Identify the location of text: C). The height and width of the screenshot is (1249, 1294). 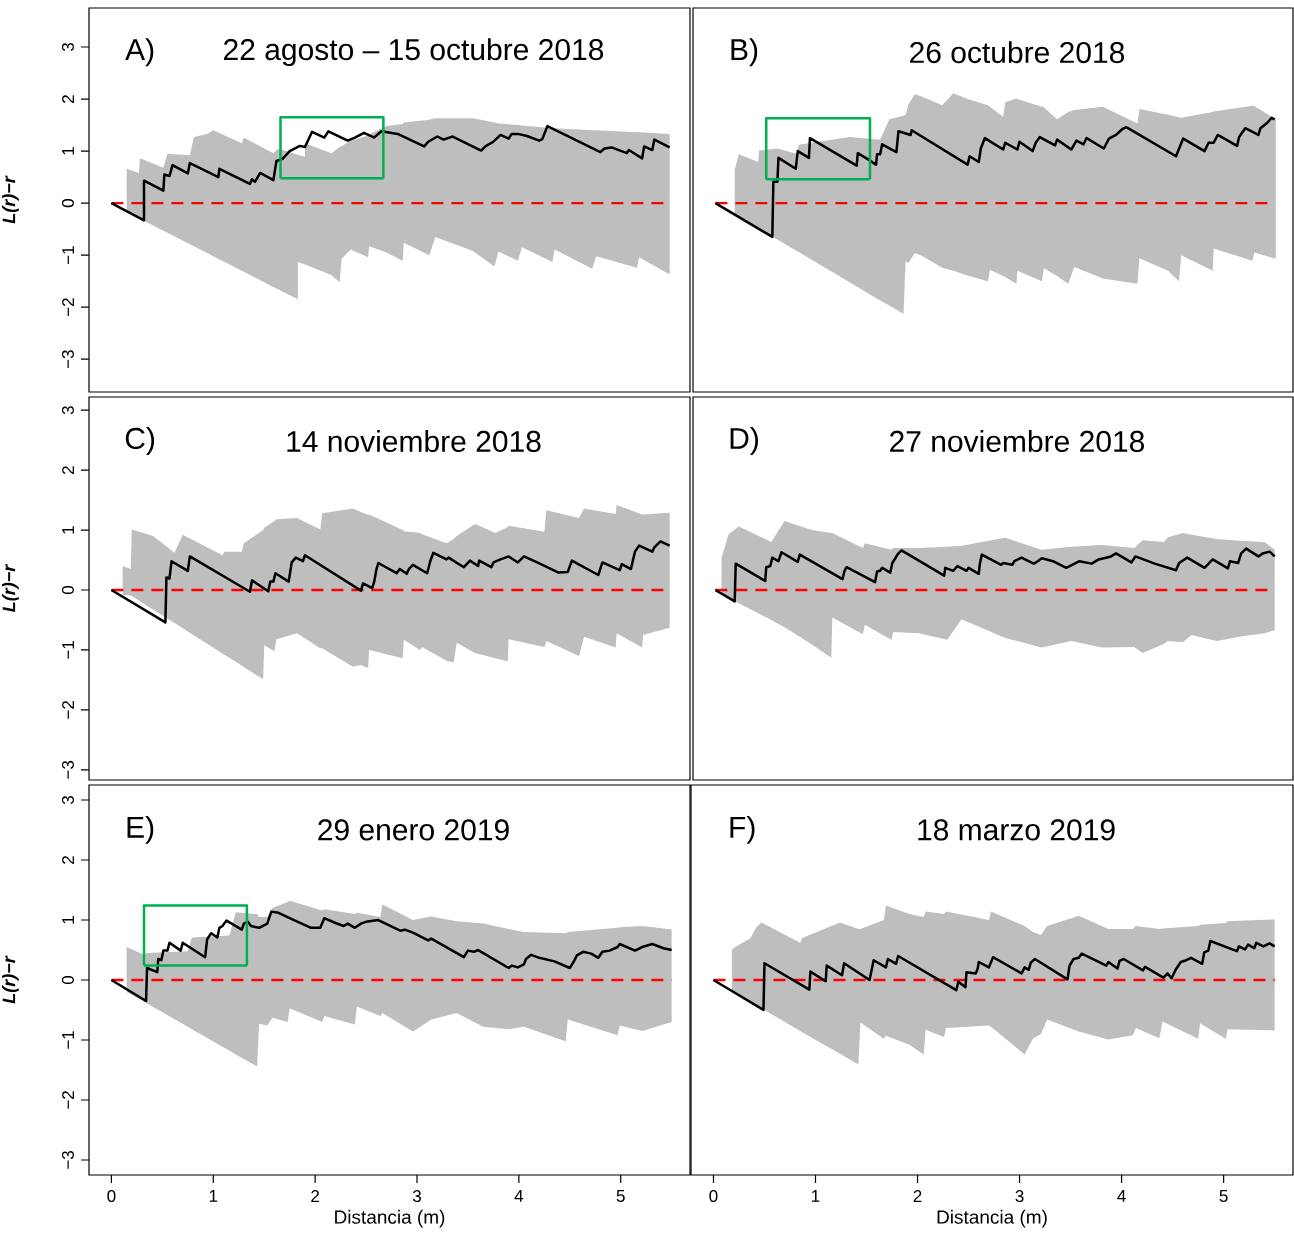
(140, 441).